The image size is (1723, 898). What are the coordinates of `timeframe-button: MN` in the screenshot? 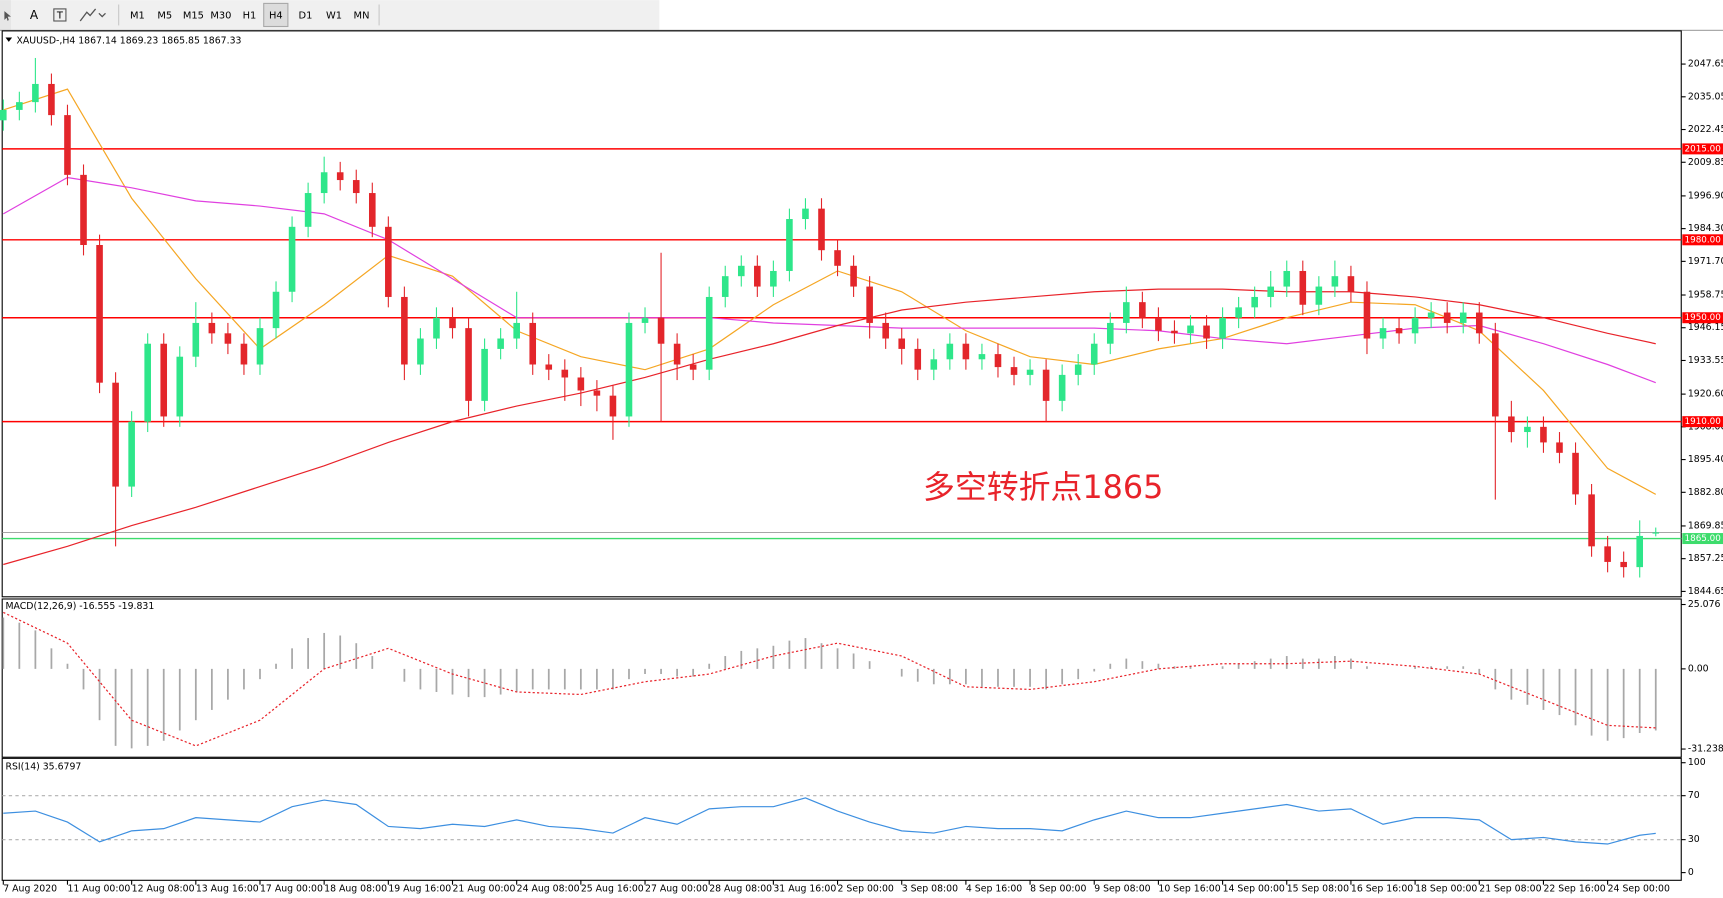 It's located at (362, 16).